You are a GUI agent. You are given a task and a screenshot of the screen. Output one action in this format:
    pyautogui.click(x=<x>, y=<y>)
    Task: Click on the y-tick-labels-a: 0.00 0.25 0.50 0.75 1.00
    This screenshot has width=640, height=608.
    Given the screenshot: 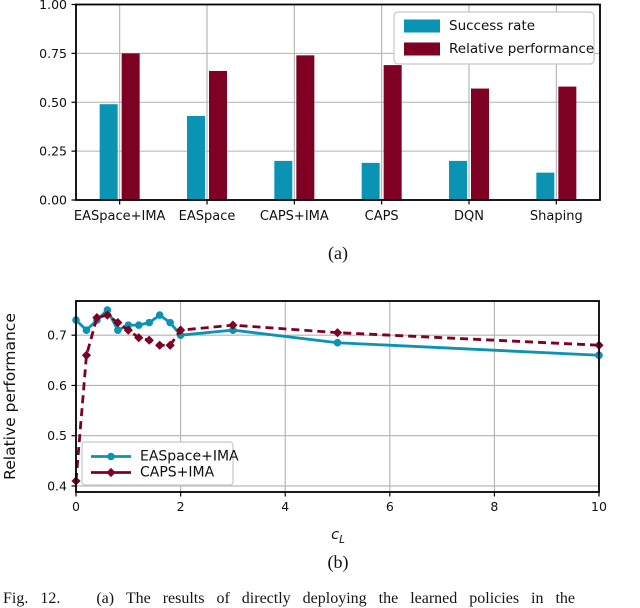 What is the action you would take?
    pyautogui.click(x=53, y=104)
    